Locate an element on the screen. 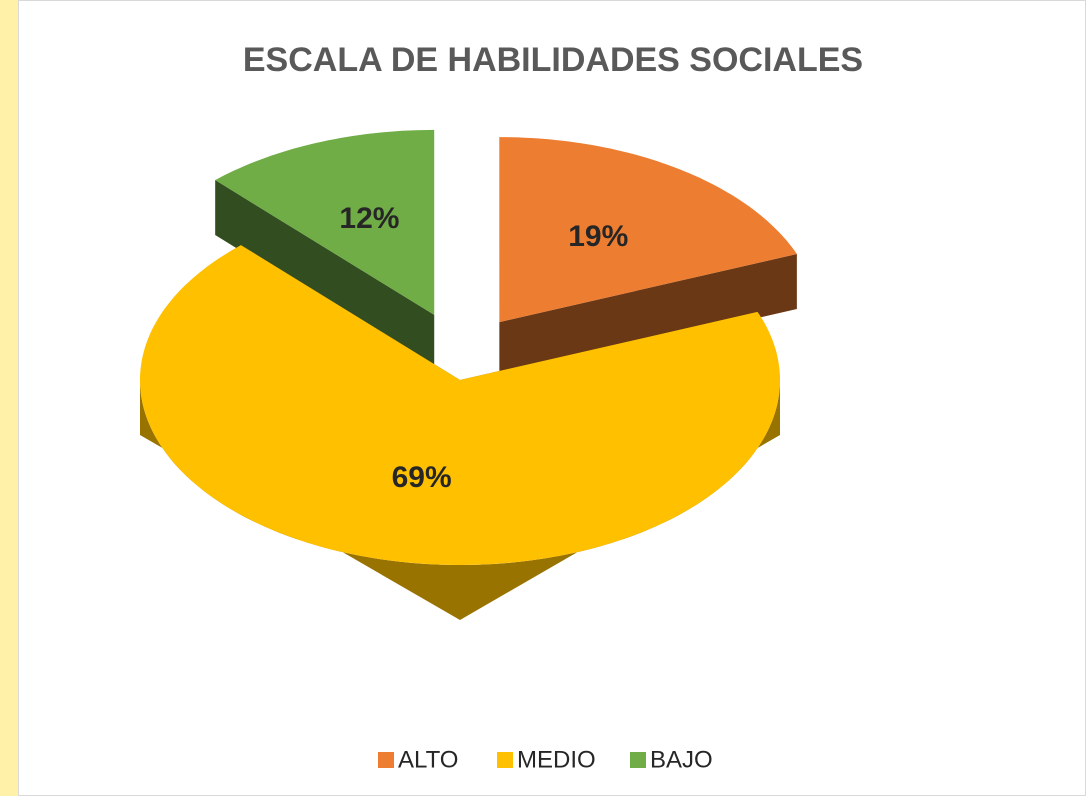 This screenshot has height=796, width=1087. data-label: 19% is located at coordinates (598, 236).